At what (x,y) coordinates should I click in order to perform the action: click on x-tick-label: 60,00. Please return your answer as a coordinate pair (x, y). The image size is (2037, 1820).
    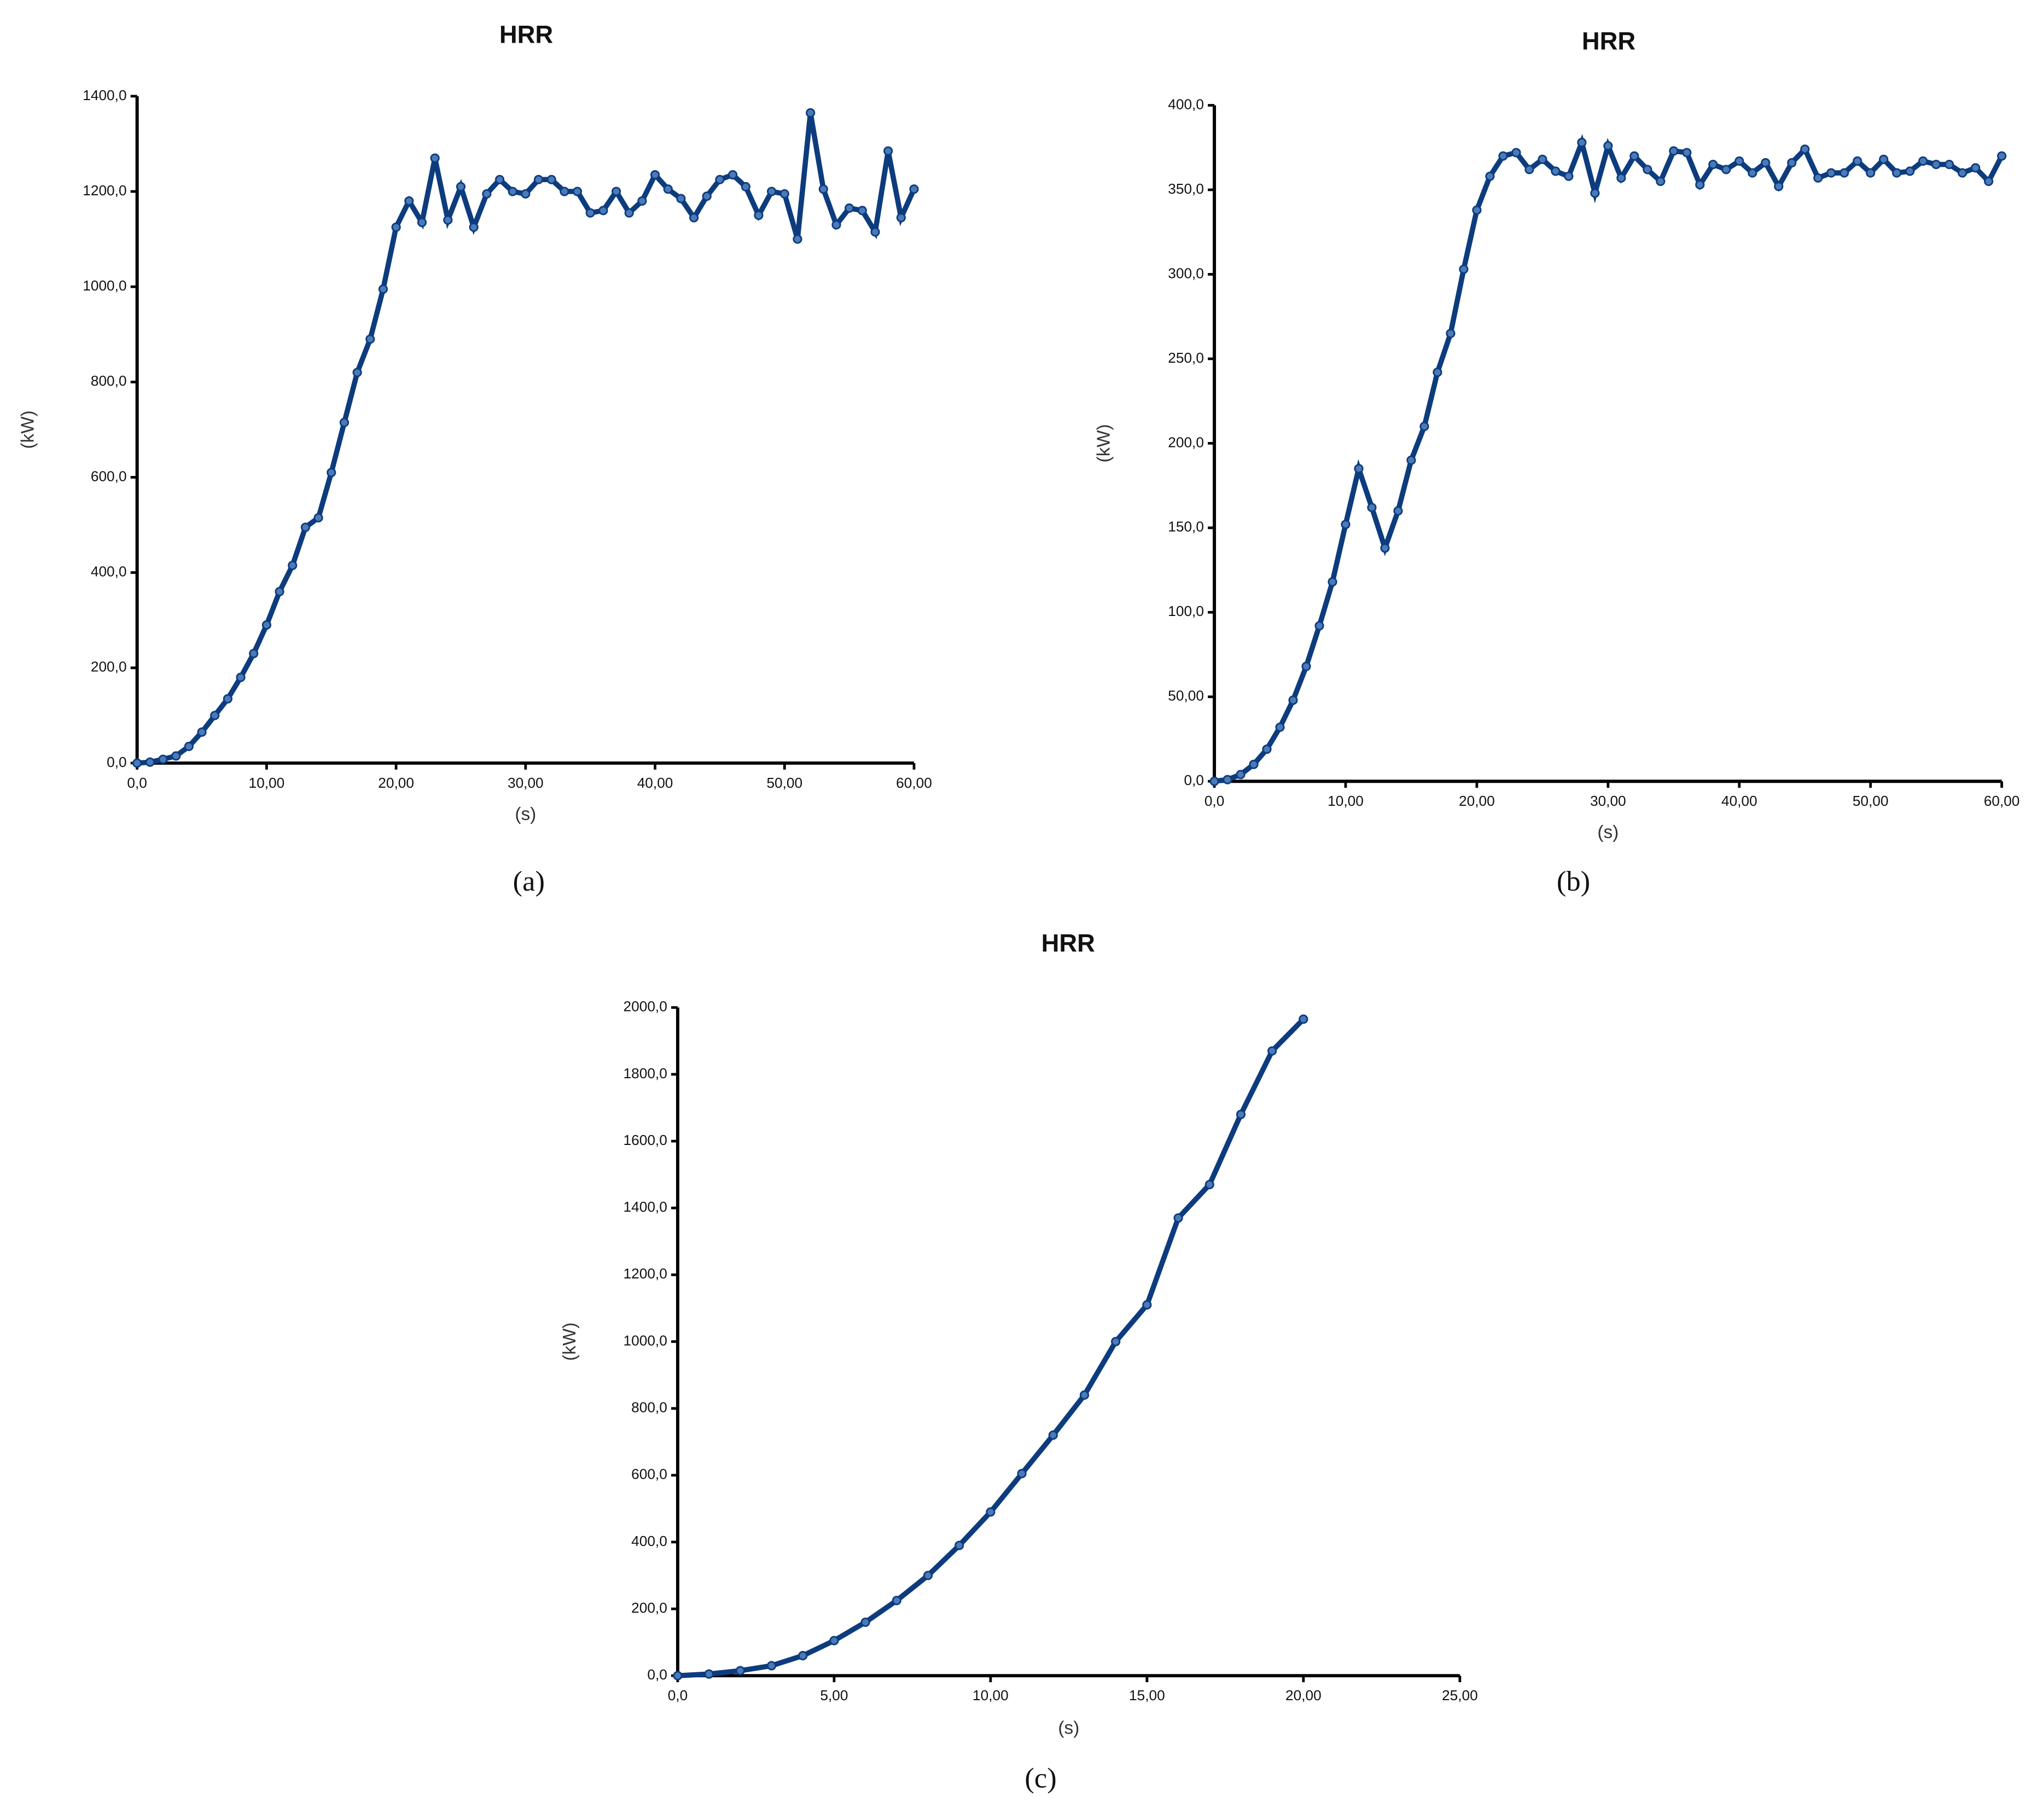
    Looking at the image, I should click on (914, 783).